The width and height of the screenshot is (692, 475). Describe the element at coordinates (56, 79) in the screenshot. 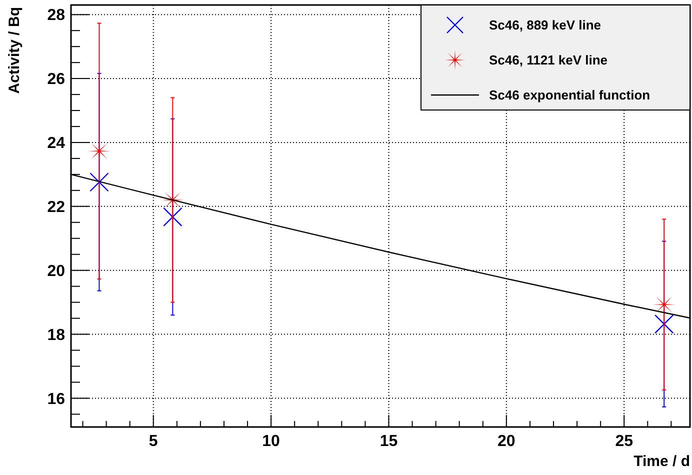

I see `y-tick-label: 26` at that location.